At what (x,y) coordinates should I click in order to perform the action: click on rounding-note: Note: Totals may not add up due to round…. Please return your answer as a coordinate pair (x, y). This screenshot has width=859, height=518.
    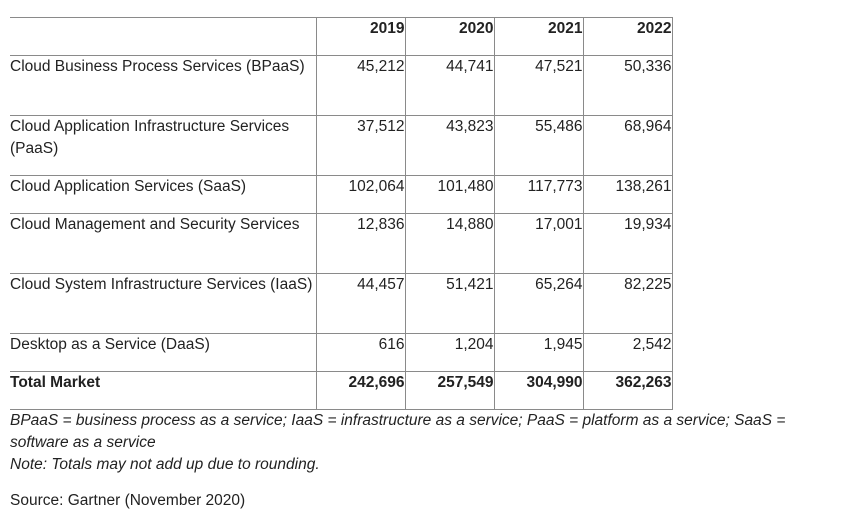
    Looking at the image, I should click on (165, 464).